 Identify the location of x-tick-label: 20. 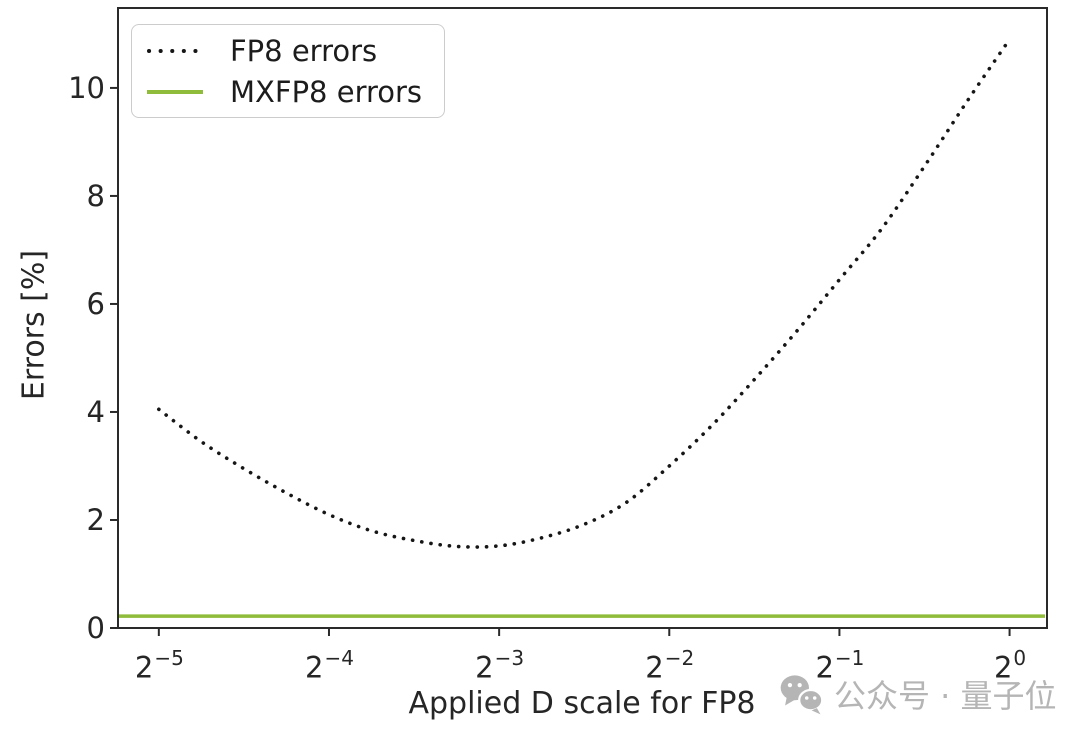
(1010, 665).